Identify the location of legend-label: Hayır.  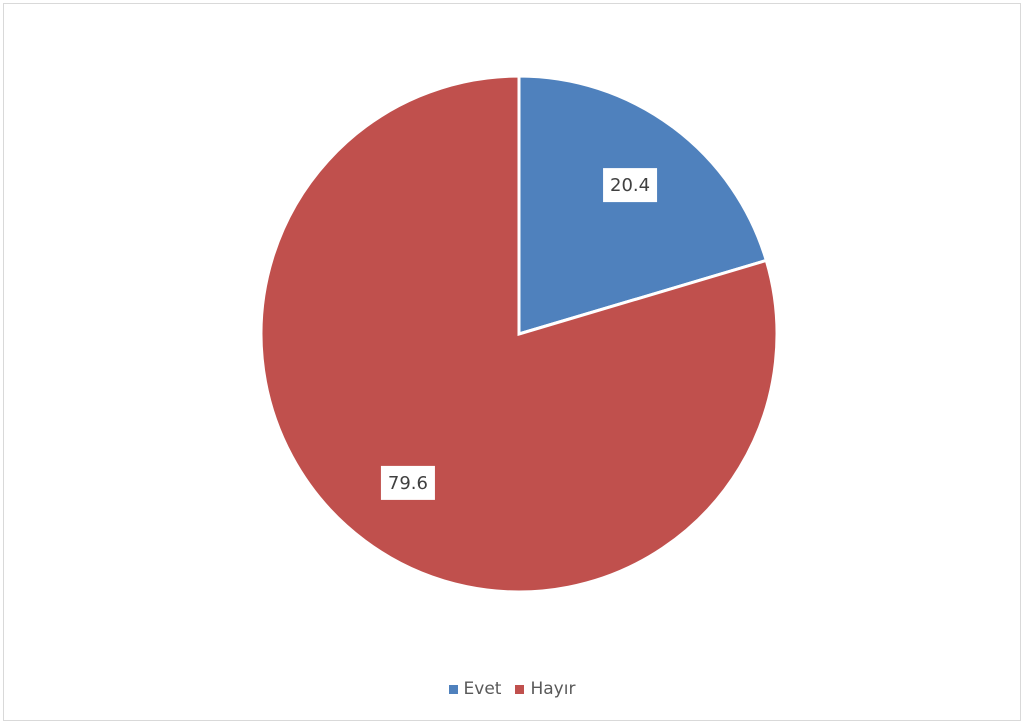
(553, 689).